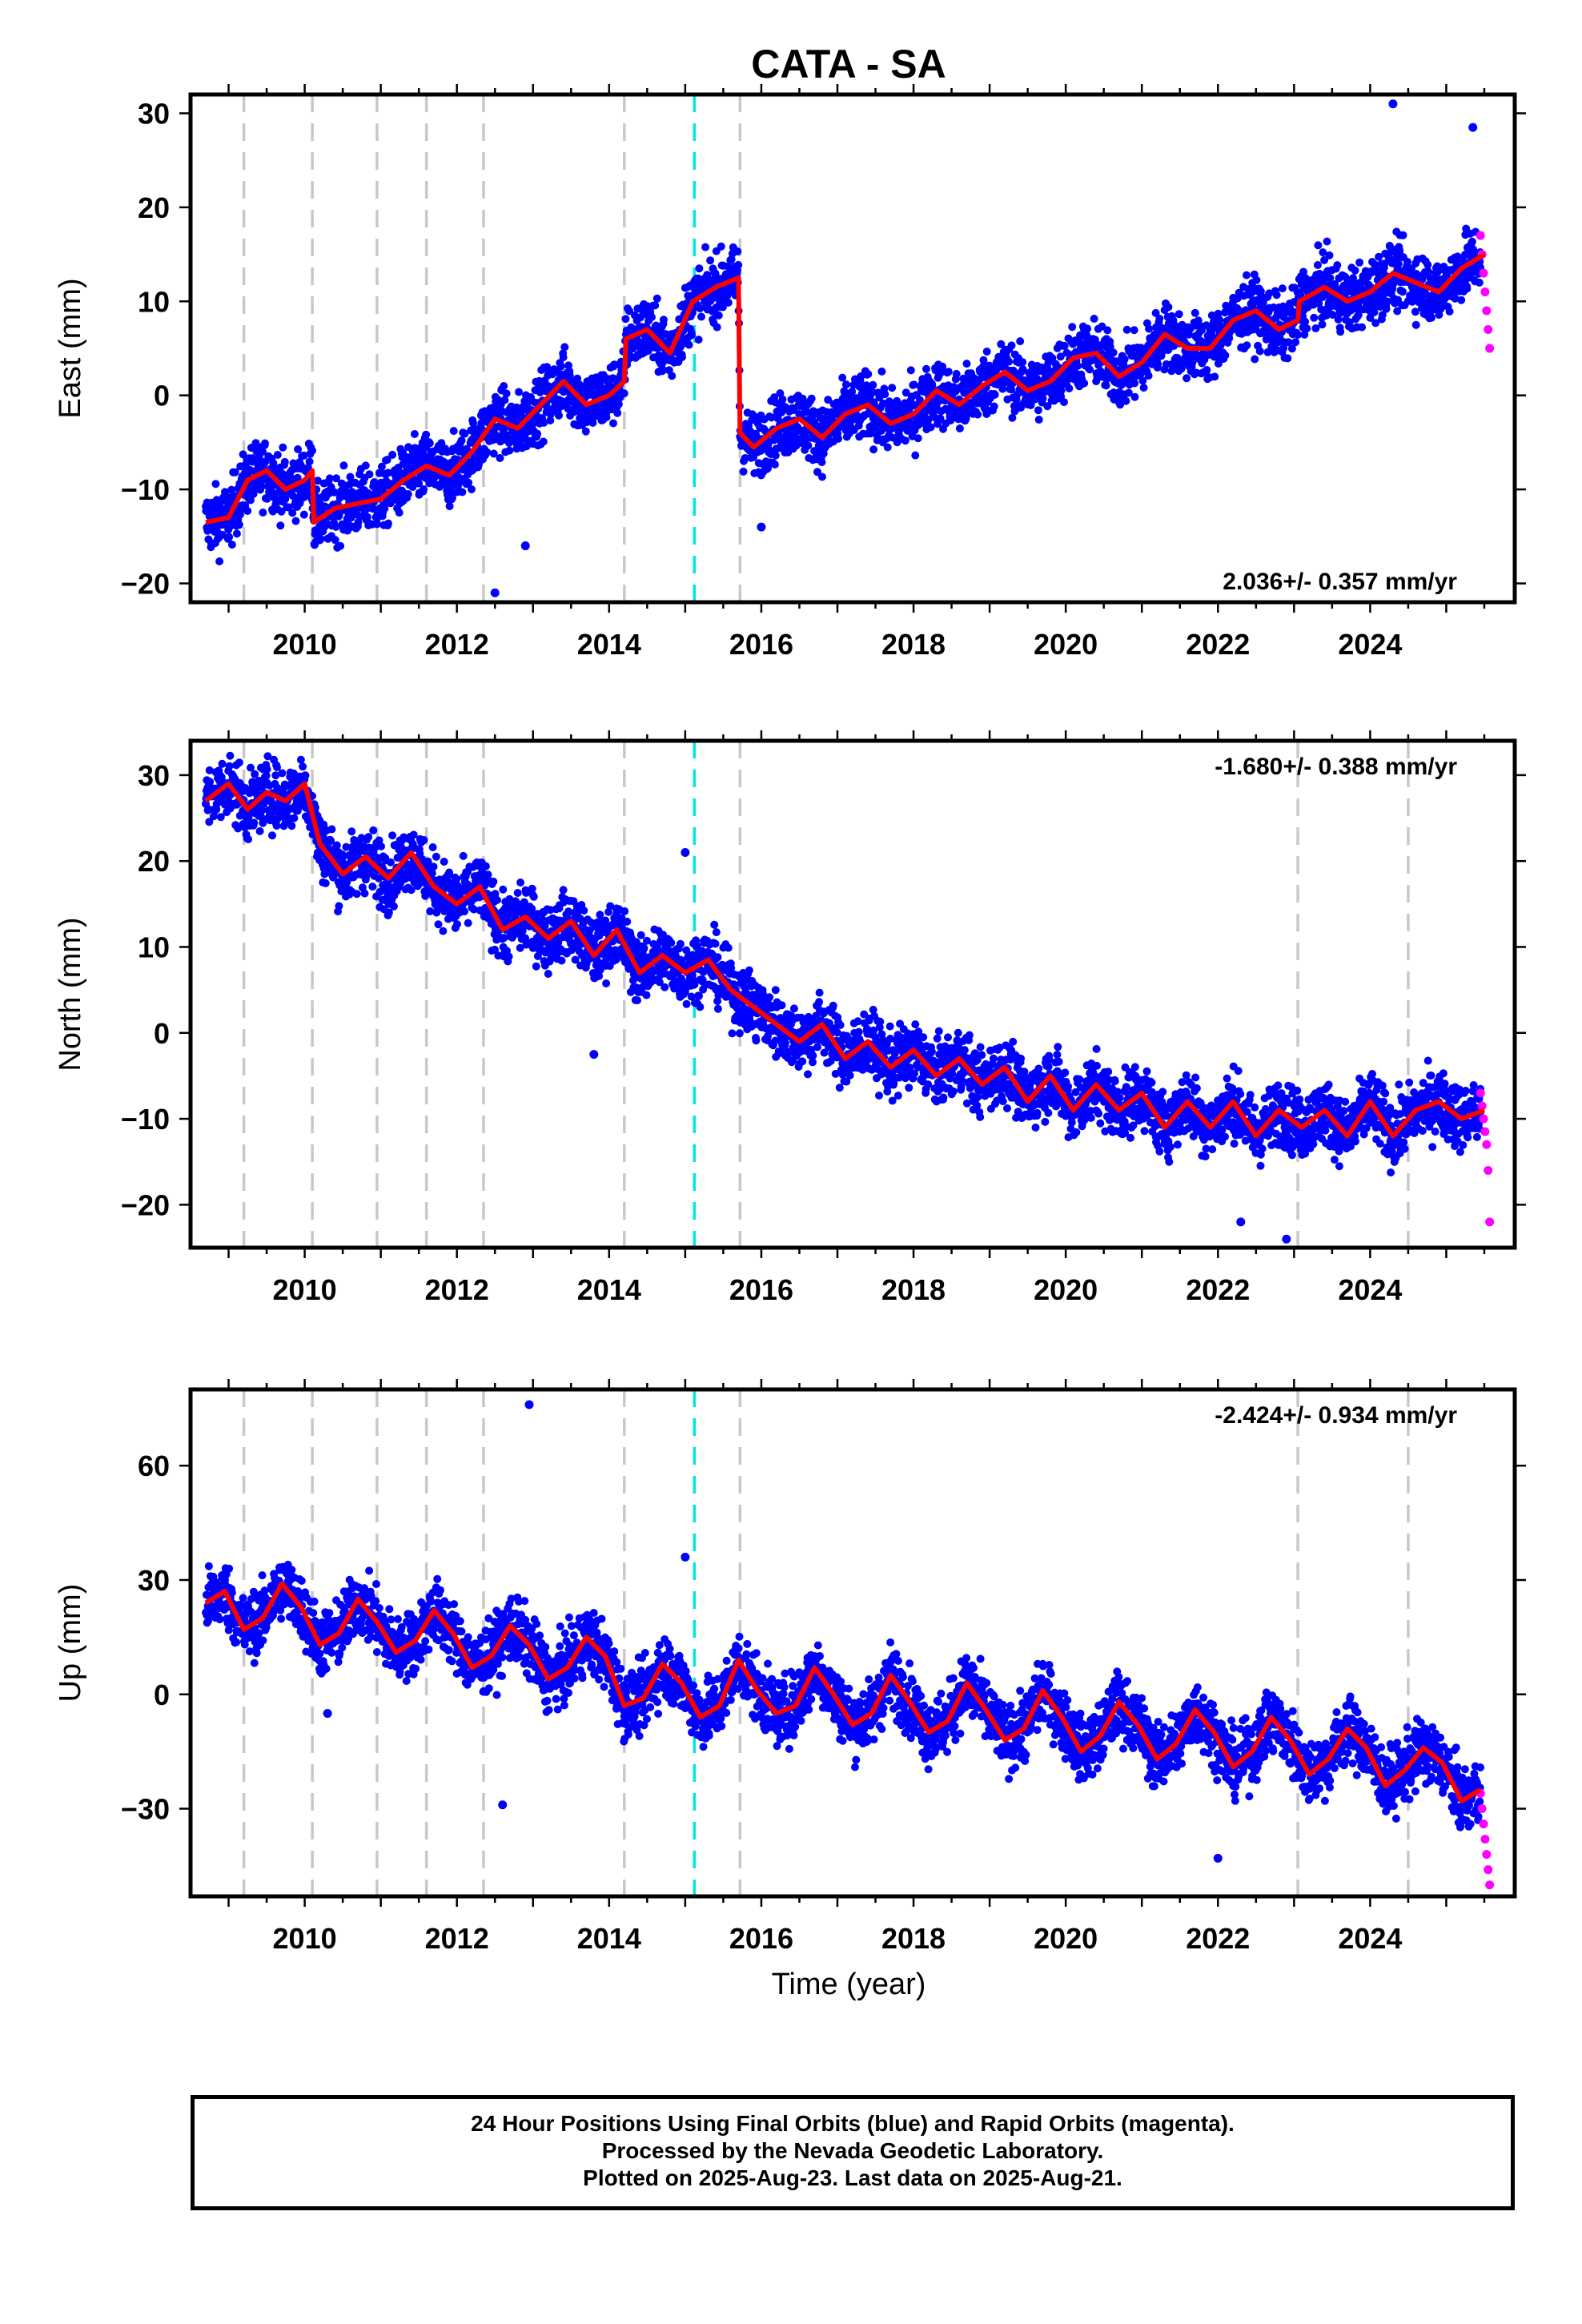 Image resolution: width=1582 pixels, height=2324 pixels. What do you see at coordinates (70, 348) in the screenshot?
I see `y-axis-label: East (mm)` at bounding box center [70, 348].